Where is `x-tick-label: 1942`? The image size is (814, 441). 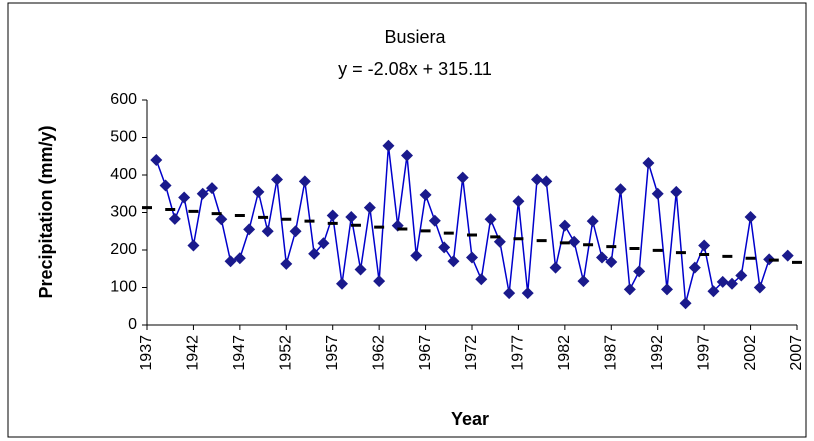
x-tick-label: 1942 is located at coordinates (193, 353).